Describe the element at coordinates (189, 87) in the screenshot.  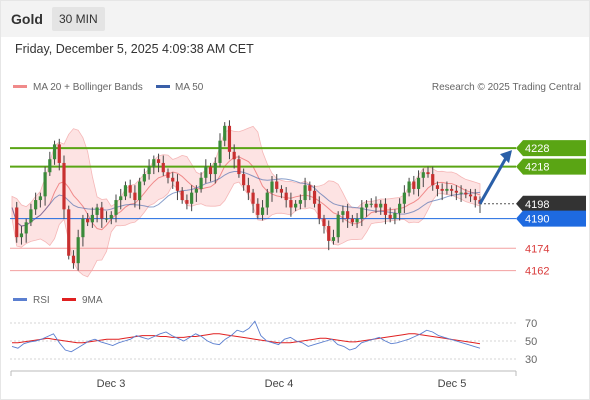
I see `ma50-legend-label: MA 50` at that location.